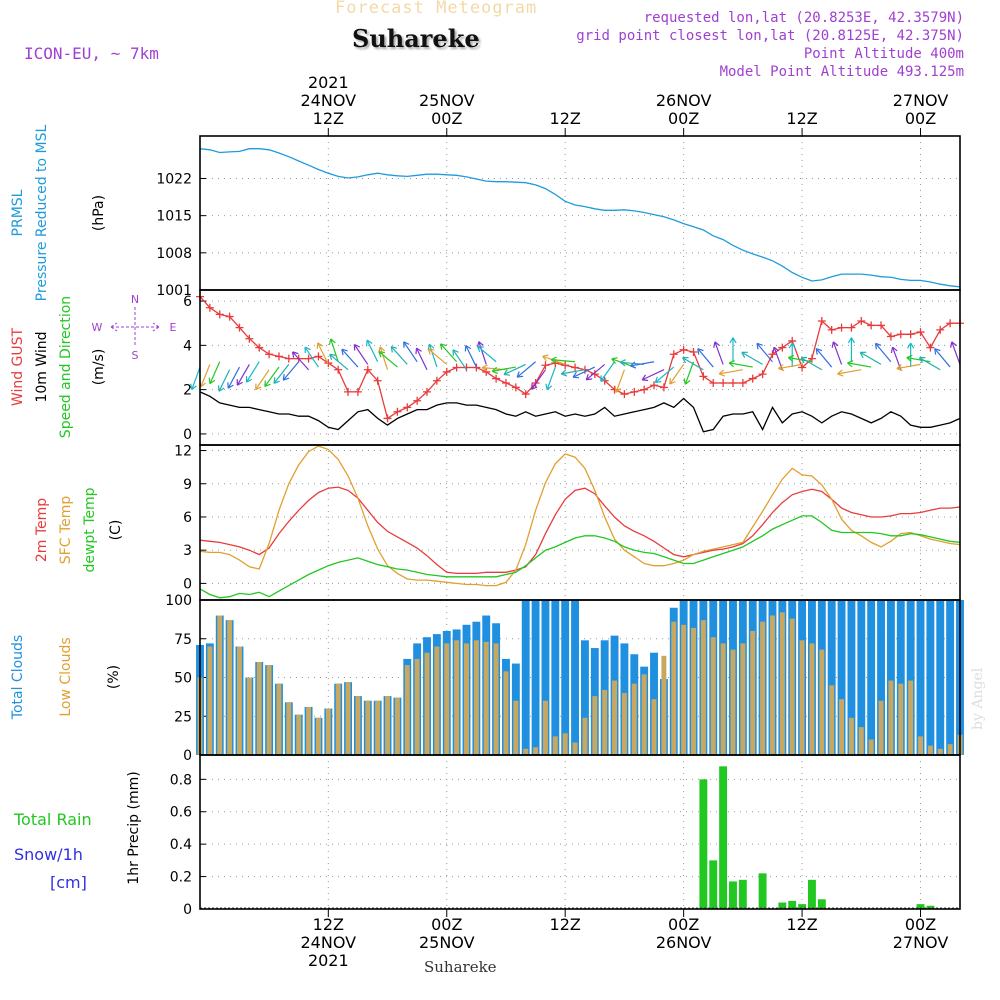 The width and height of the screenshot is (1000, 1000). I want to click on time-label-top: 2021, so click(328, 82).